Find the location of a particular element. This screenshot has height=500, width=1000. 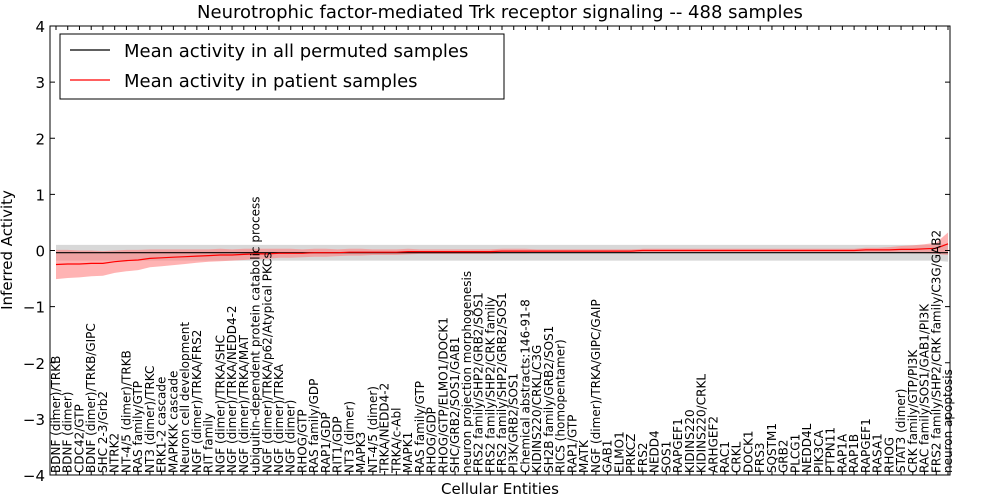

legend-permuted-label: Mean activity in all permuted samples is located at coordinates (296, 51).